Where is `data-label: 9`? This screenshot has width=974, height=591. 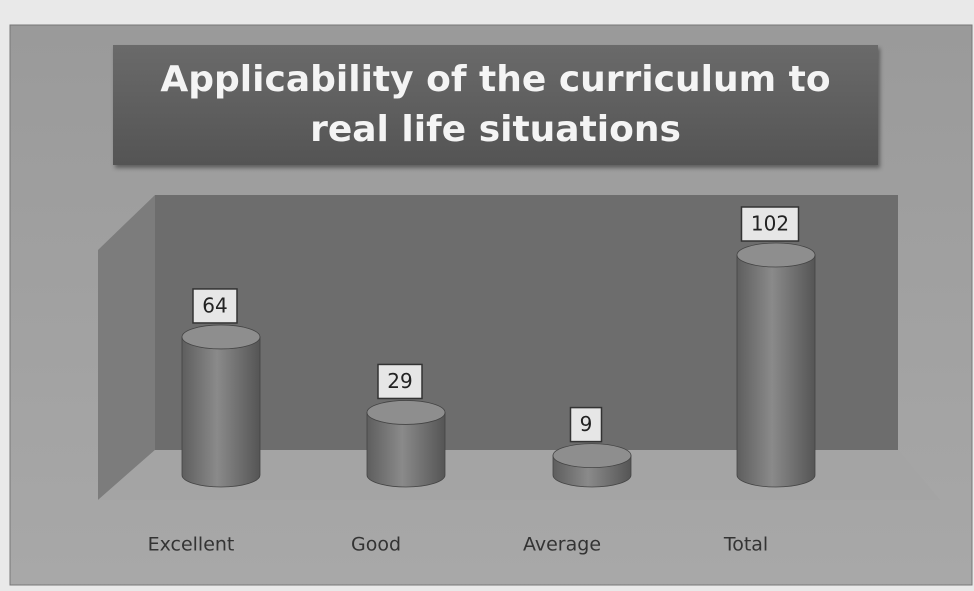 data-label: 9 is located at coordinates (586, 424).